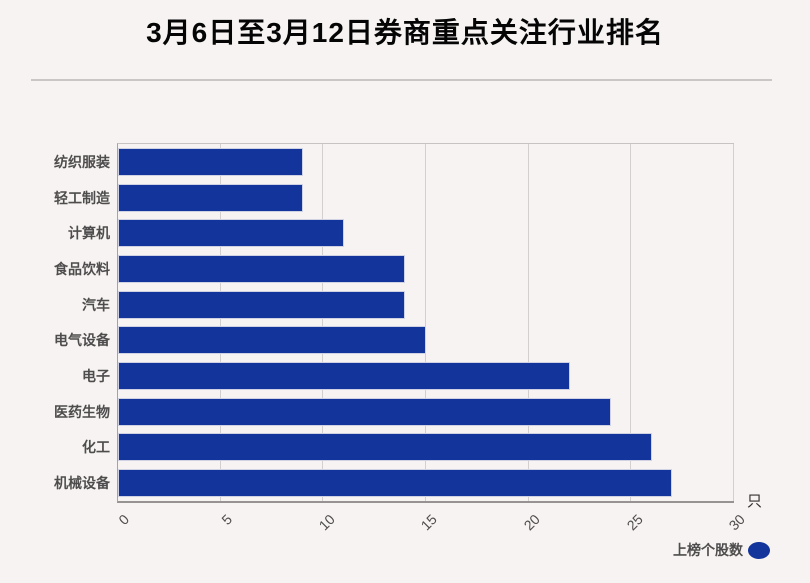  I want to click on category-label: 电气设备, so click(82, 340).